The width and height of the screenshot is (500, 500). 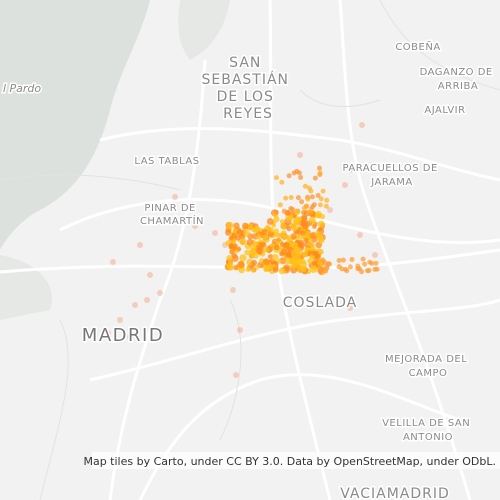 I want to click on label-line: DE LOS, so click(x=245, y=97).